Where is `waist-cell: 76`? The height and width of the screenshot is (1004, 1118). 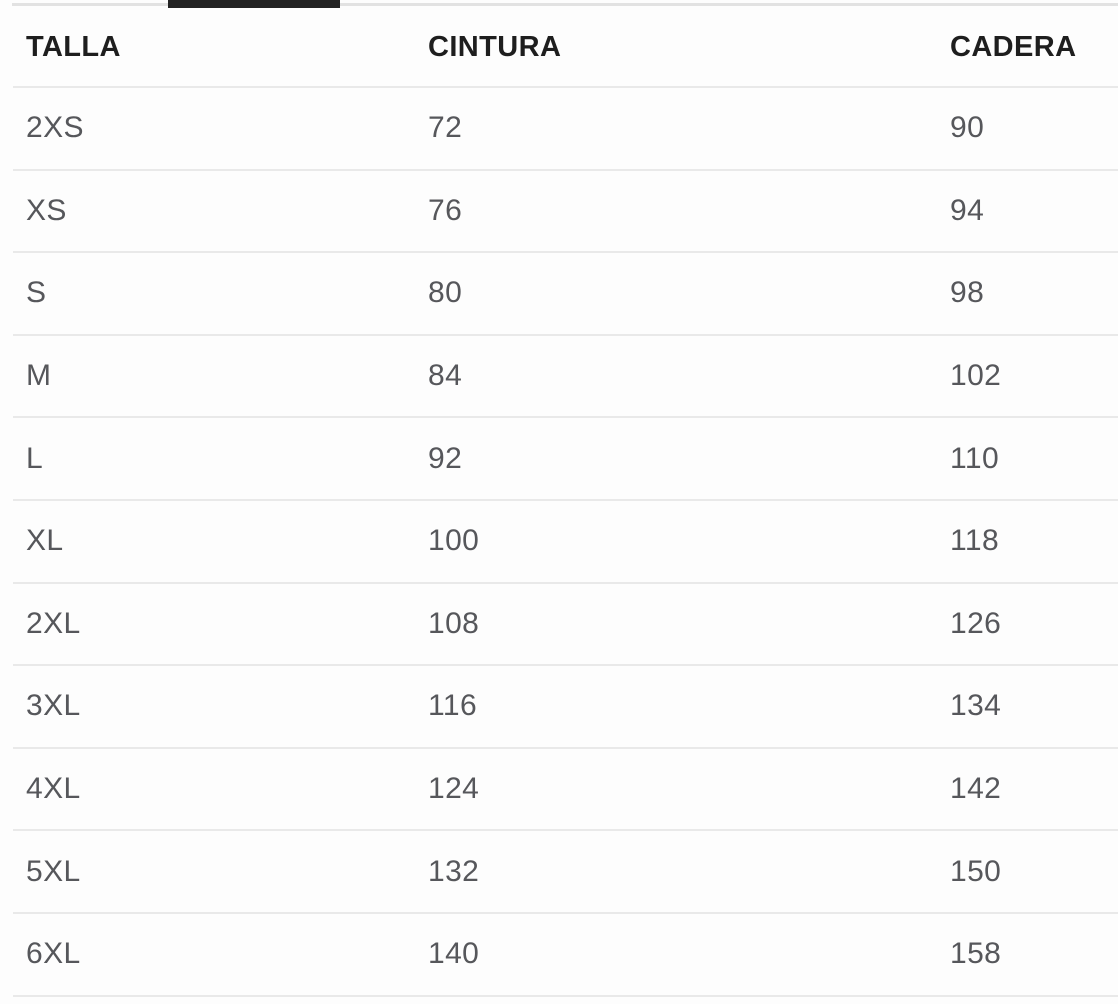 waist-cell: 76 is located at coordinates (445, 210).